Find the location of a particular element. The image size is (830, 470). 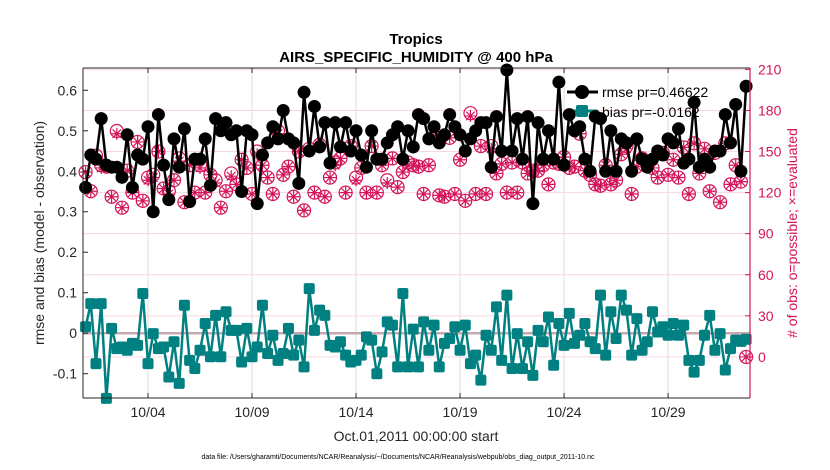

y-right-tick-label: 150 is located at coordinates (770, 152).